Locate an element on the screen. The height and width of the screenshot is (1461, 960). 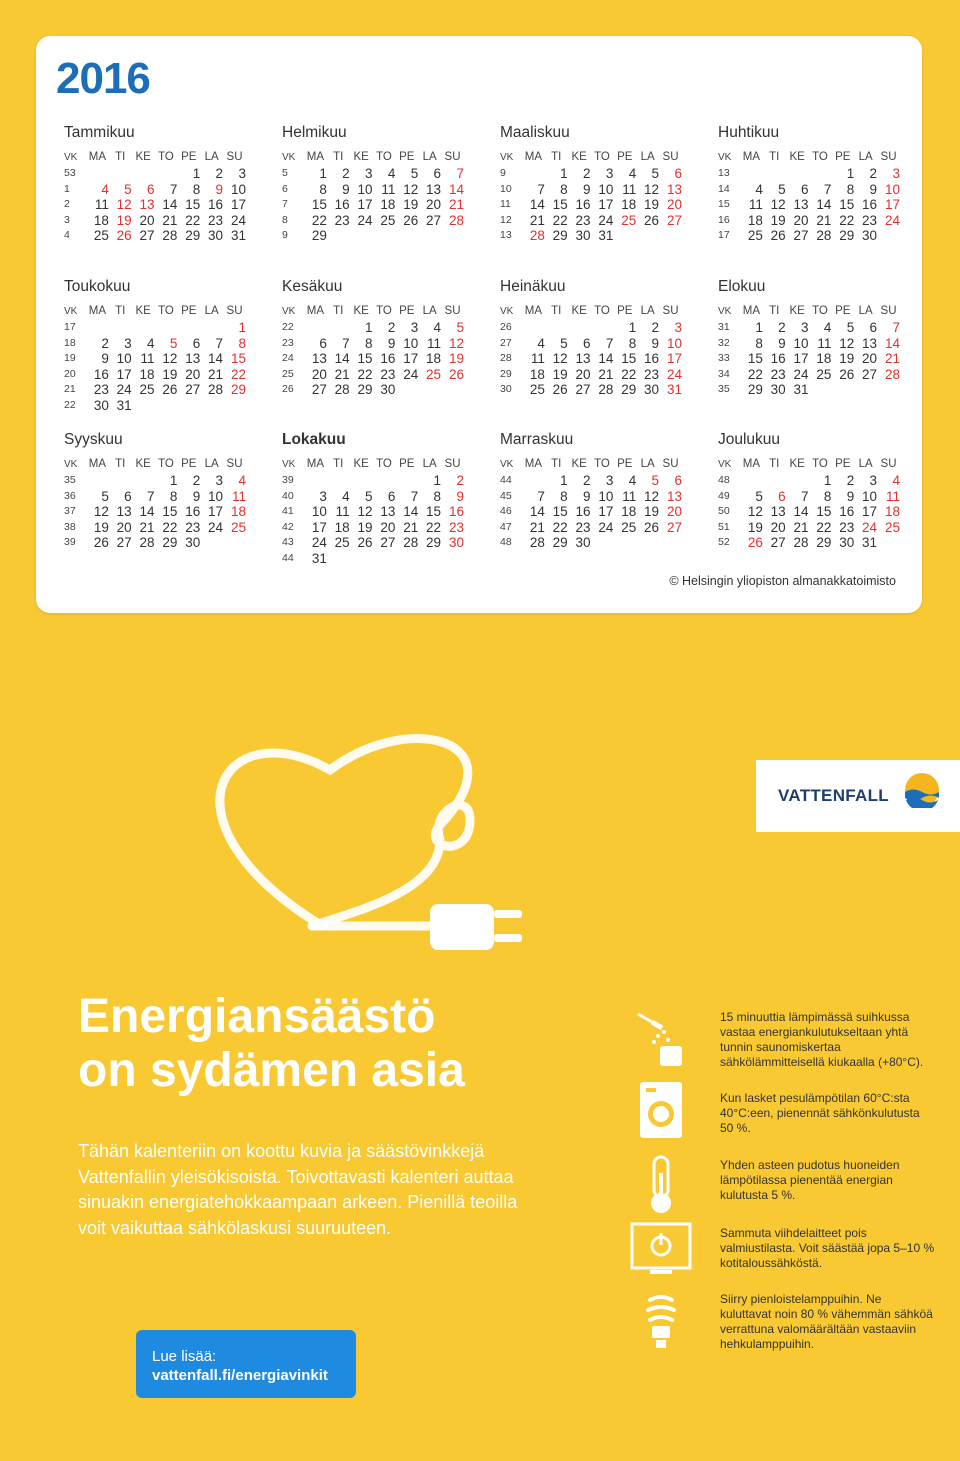
week-number: 23 is located at coordinates (288, 342).